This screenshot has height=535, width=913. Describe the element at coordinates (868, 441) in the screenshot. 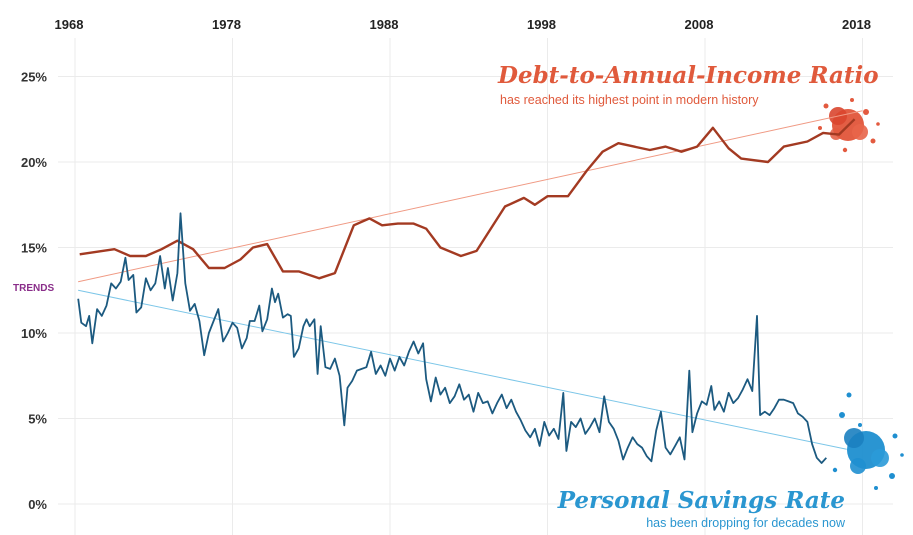

I see `blue-paint-splash` at that location.